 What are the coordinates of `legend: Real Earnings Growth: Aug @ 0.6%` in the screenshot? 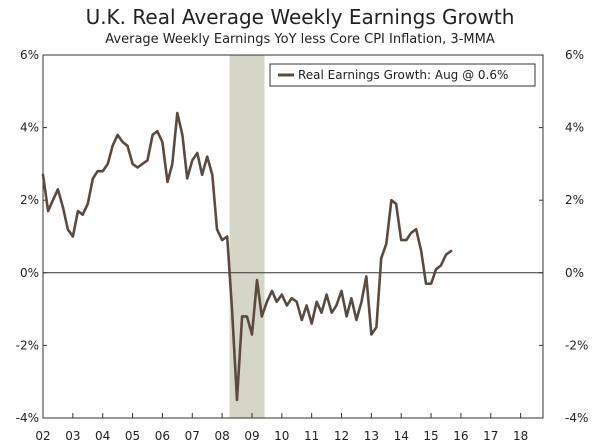 It's located at (402, 75).